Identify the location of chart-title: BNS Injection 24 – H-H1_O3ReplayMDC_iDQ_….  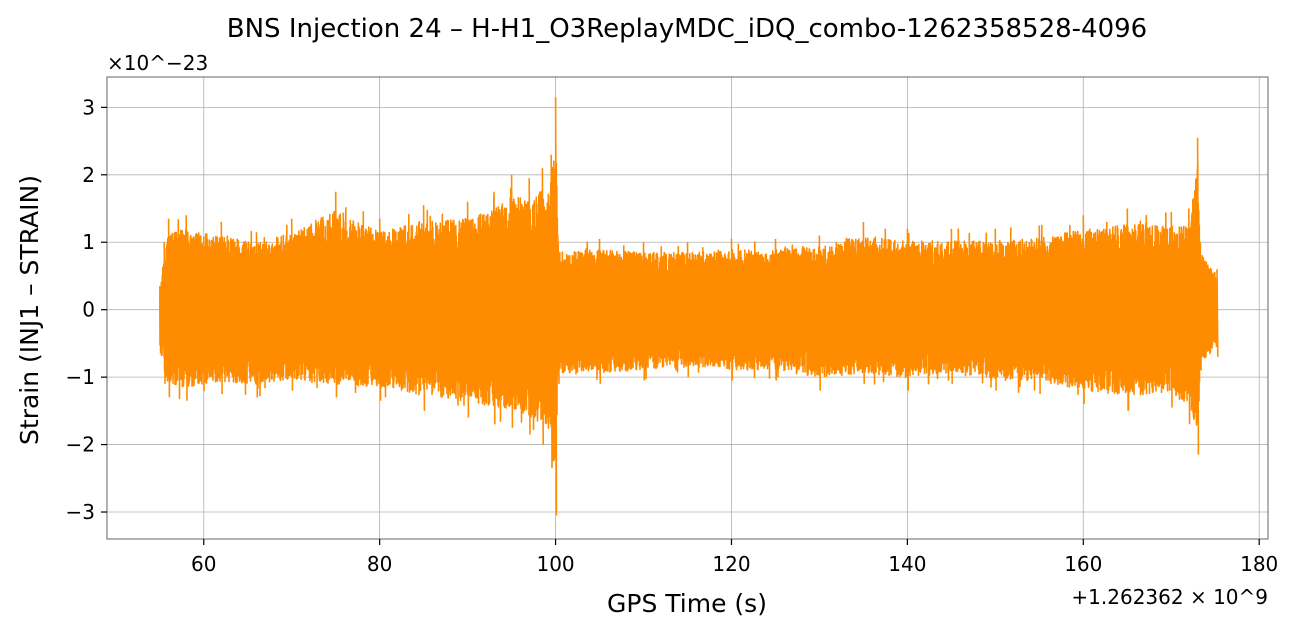
(687, 29).